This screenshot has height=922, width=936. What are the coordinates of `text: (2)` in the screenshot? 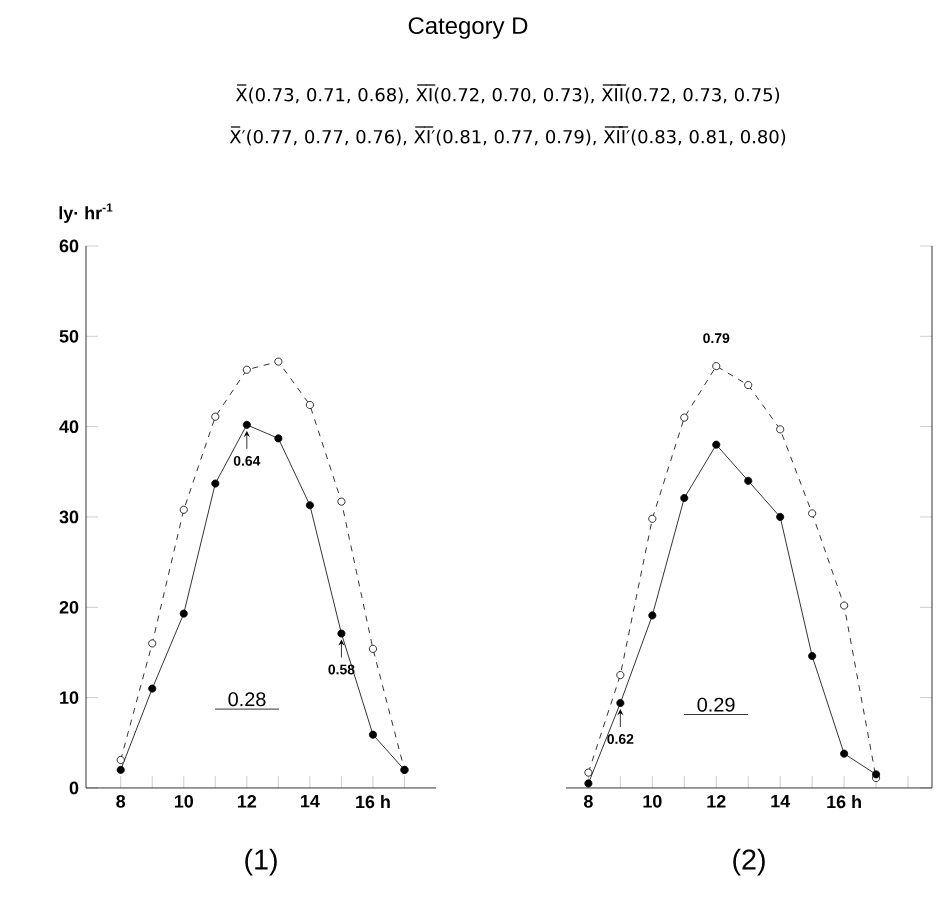 It's located at (749, 862).